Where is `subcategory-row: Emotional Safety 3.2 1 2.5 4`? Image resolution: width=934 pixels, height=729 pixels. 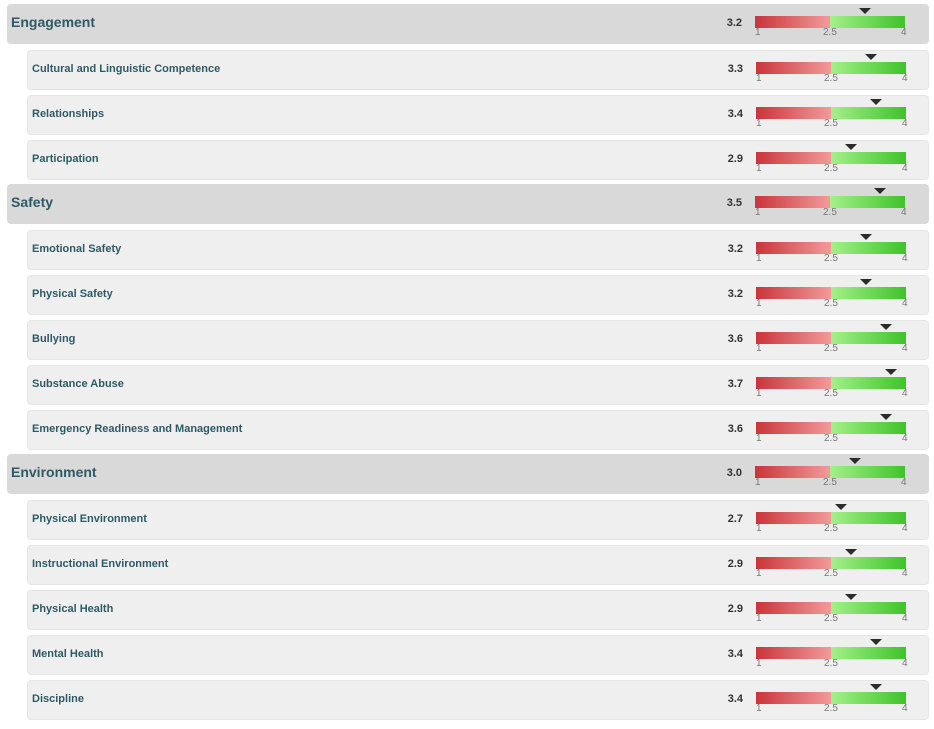 subcategory-row: Emotional Safety 3.2 1 2.5 4 is located at coordinates (478, 250).